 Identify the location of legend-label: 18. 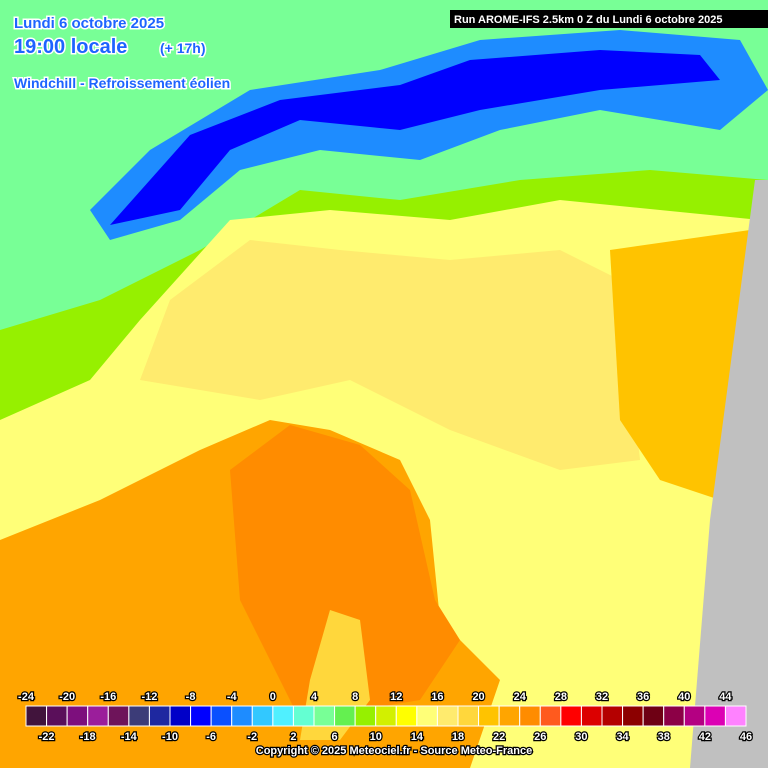
(458, 737).